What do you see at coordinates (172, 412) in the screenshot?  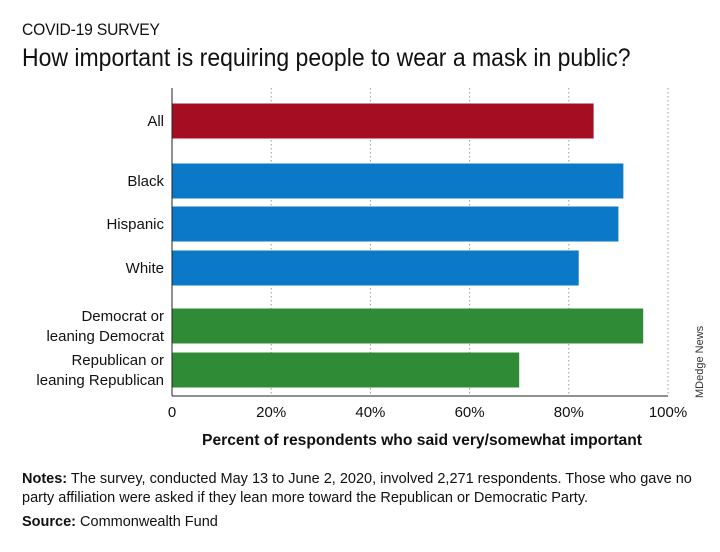 I see `x-tick-label: 0` at bounding box center [172, 412].